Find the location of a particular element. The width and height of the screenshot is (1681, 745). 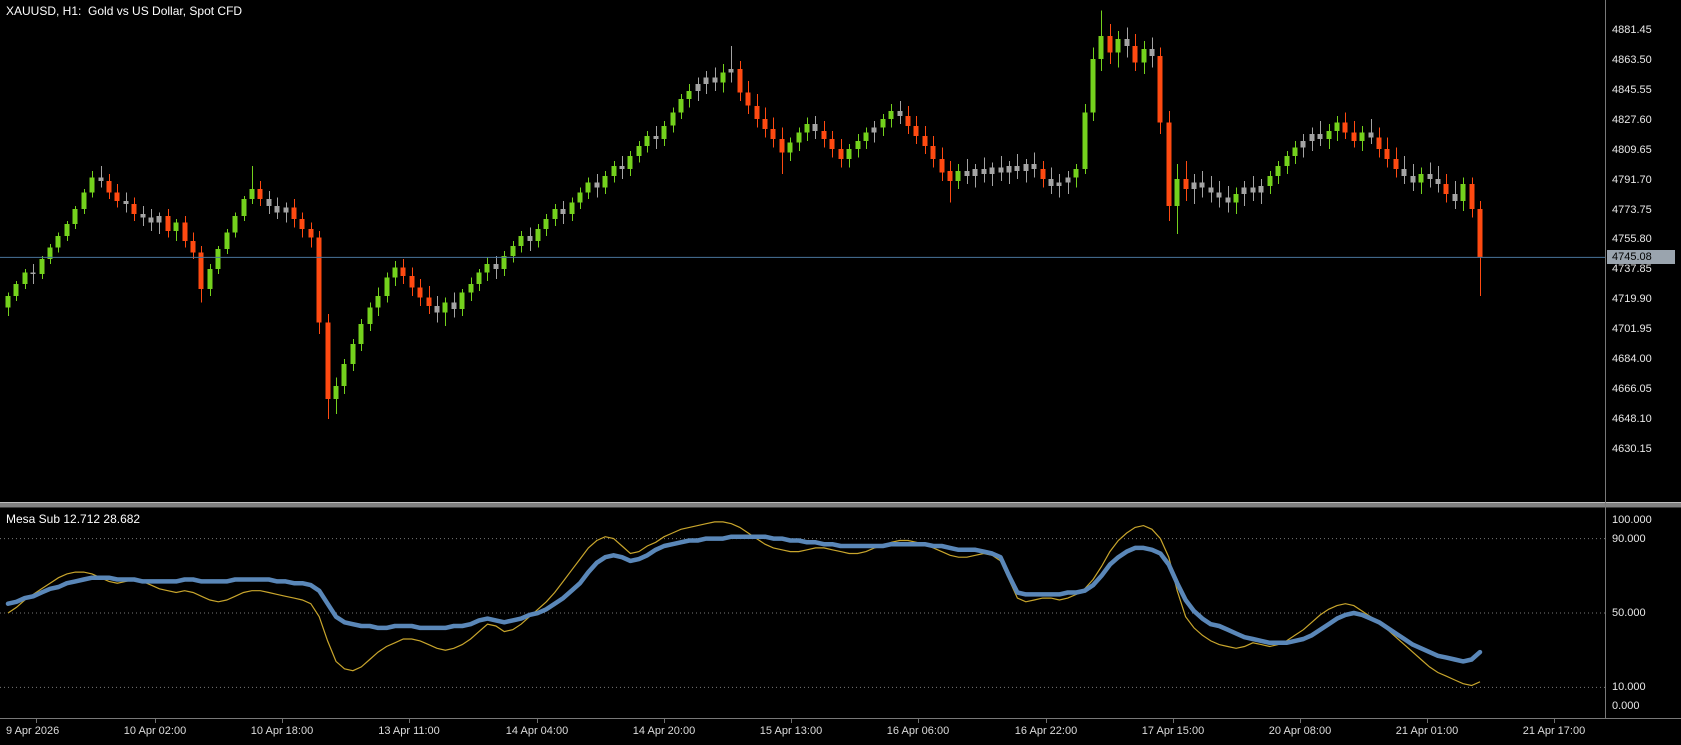

price-axis-label: 4755.80 is located at coordinates (1632, 239).